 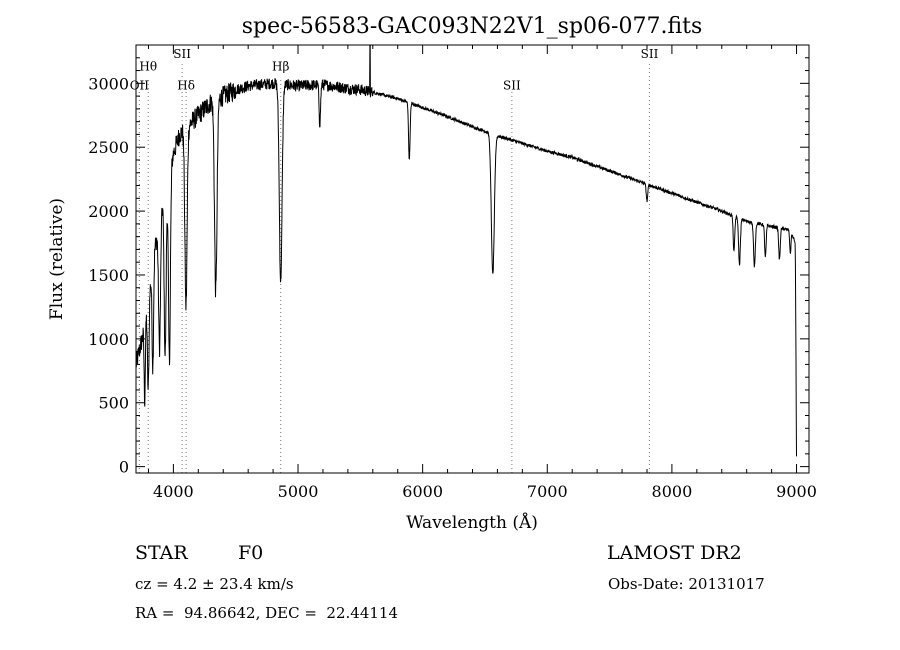 What do you see at coordinates (108, 211) in the screenshot?
I see `y-tick-label: 2000` at bounding box center [108, 211].